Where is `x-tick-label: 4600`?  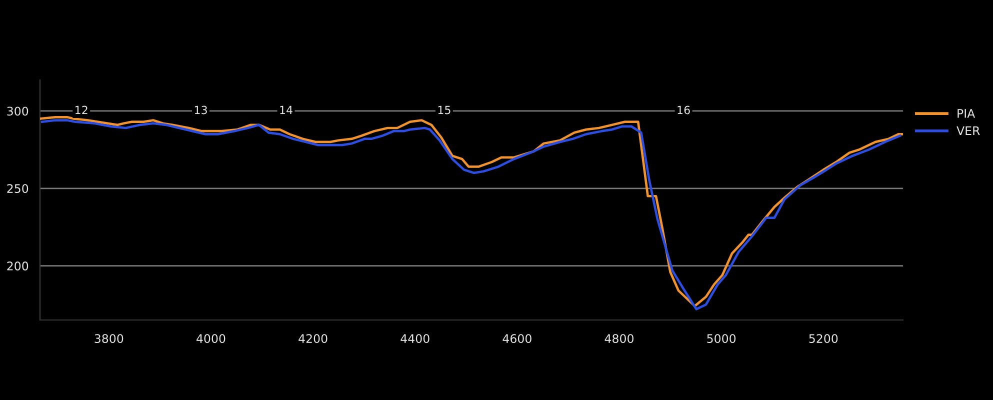 x-tick-label: 4600 is located at coordinates (517, 339).